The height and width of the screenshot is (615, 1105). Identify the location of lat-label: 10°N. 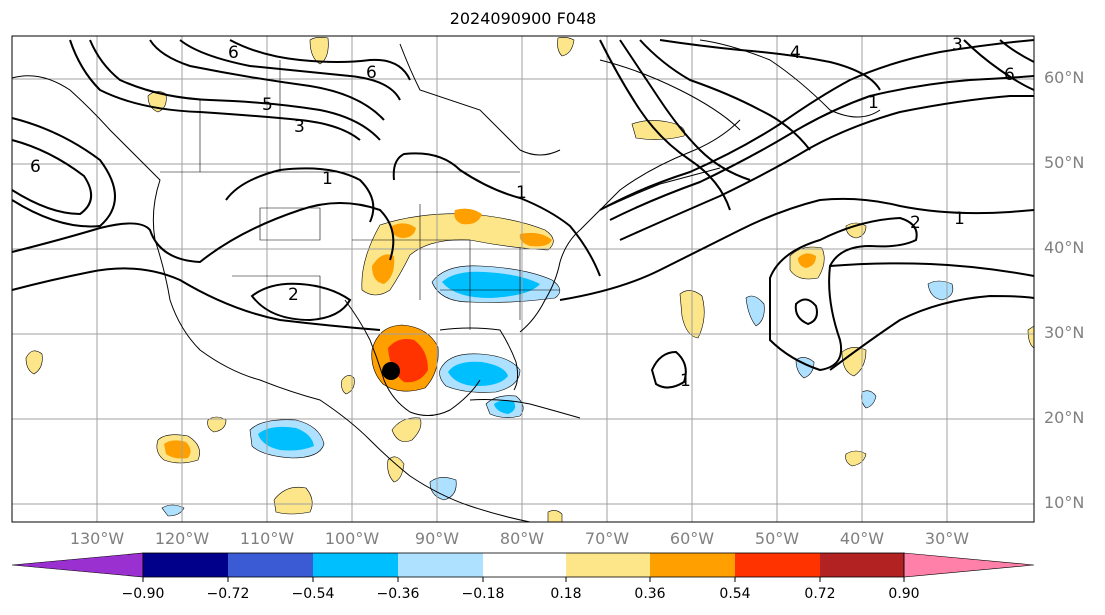
(1064, 502).